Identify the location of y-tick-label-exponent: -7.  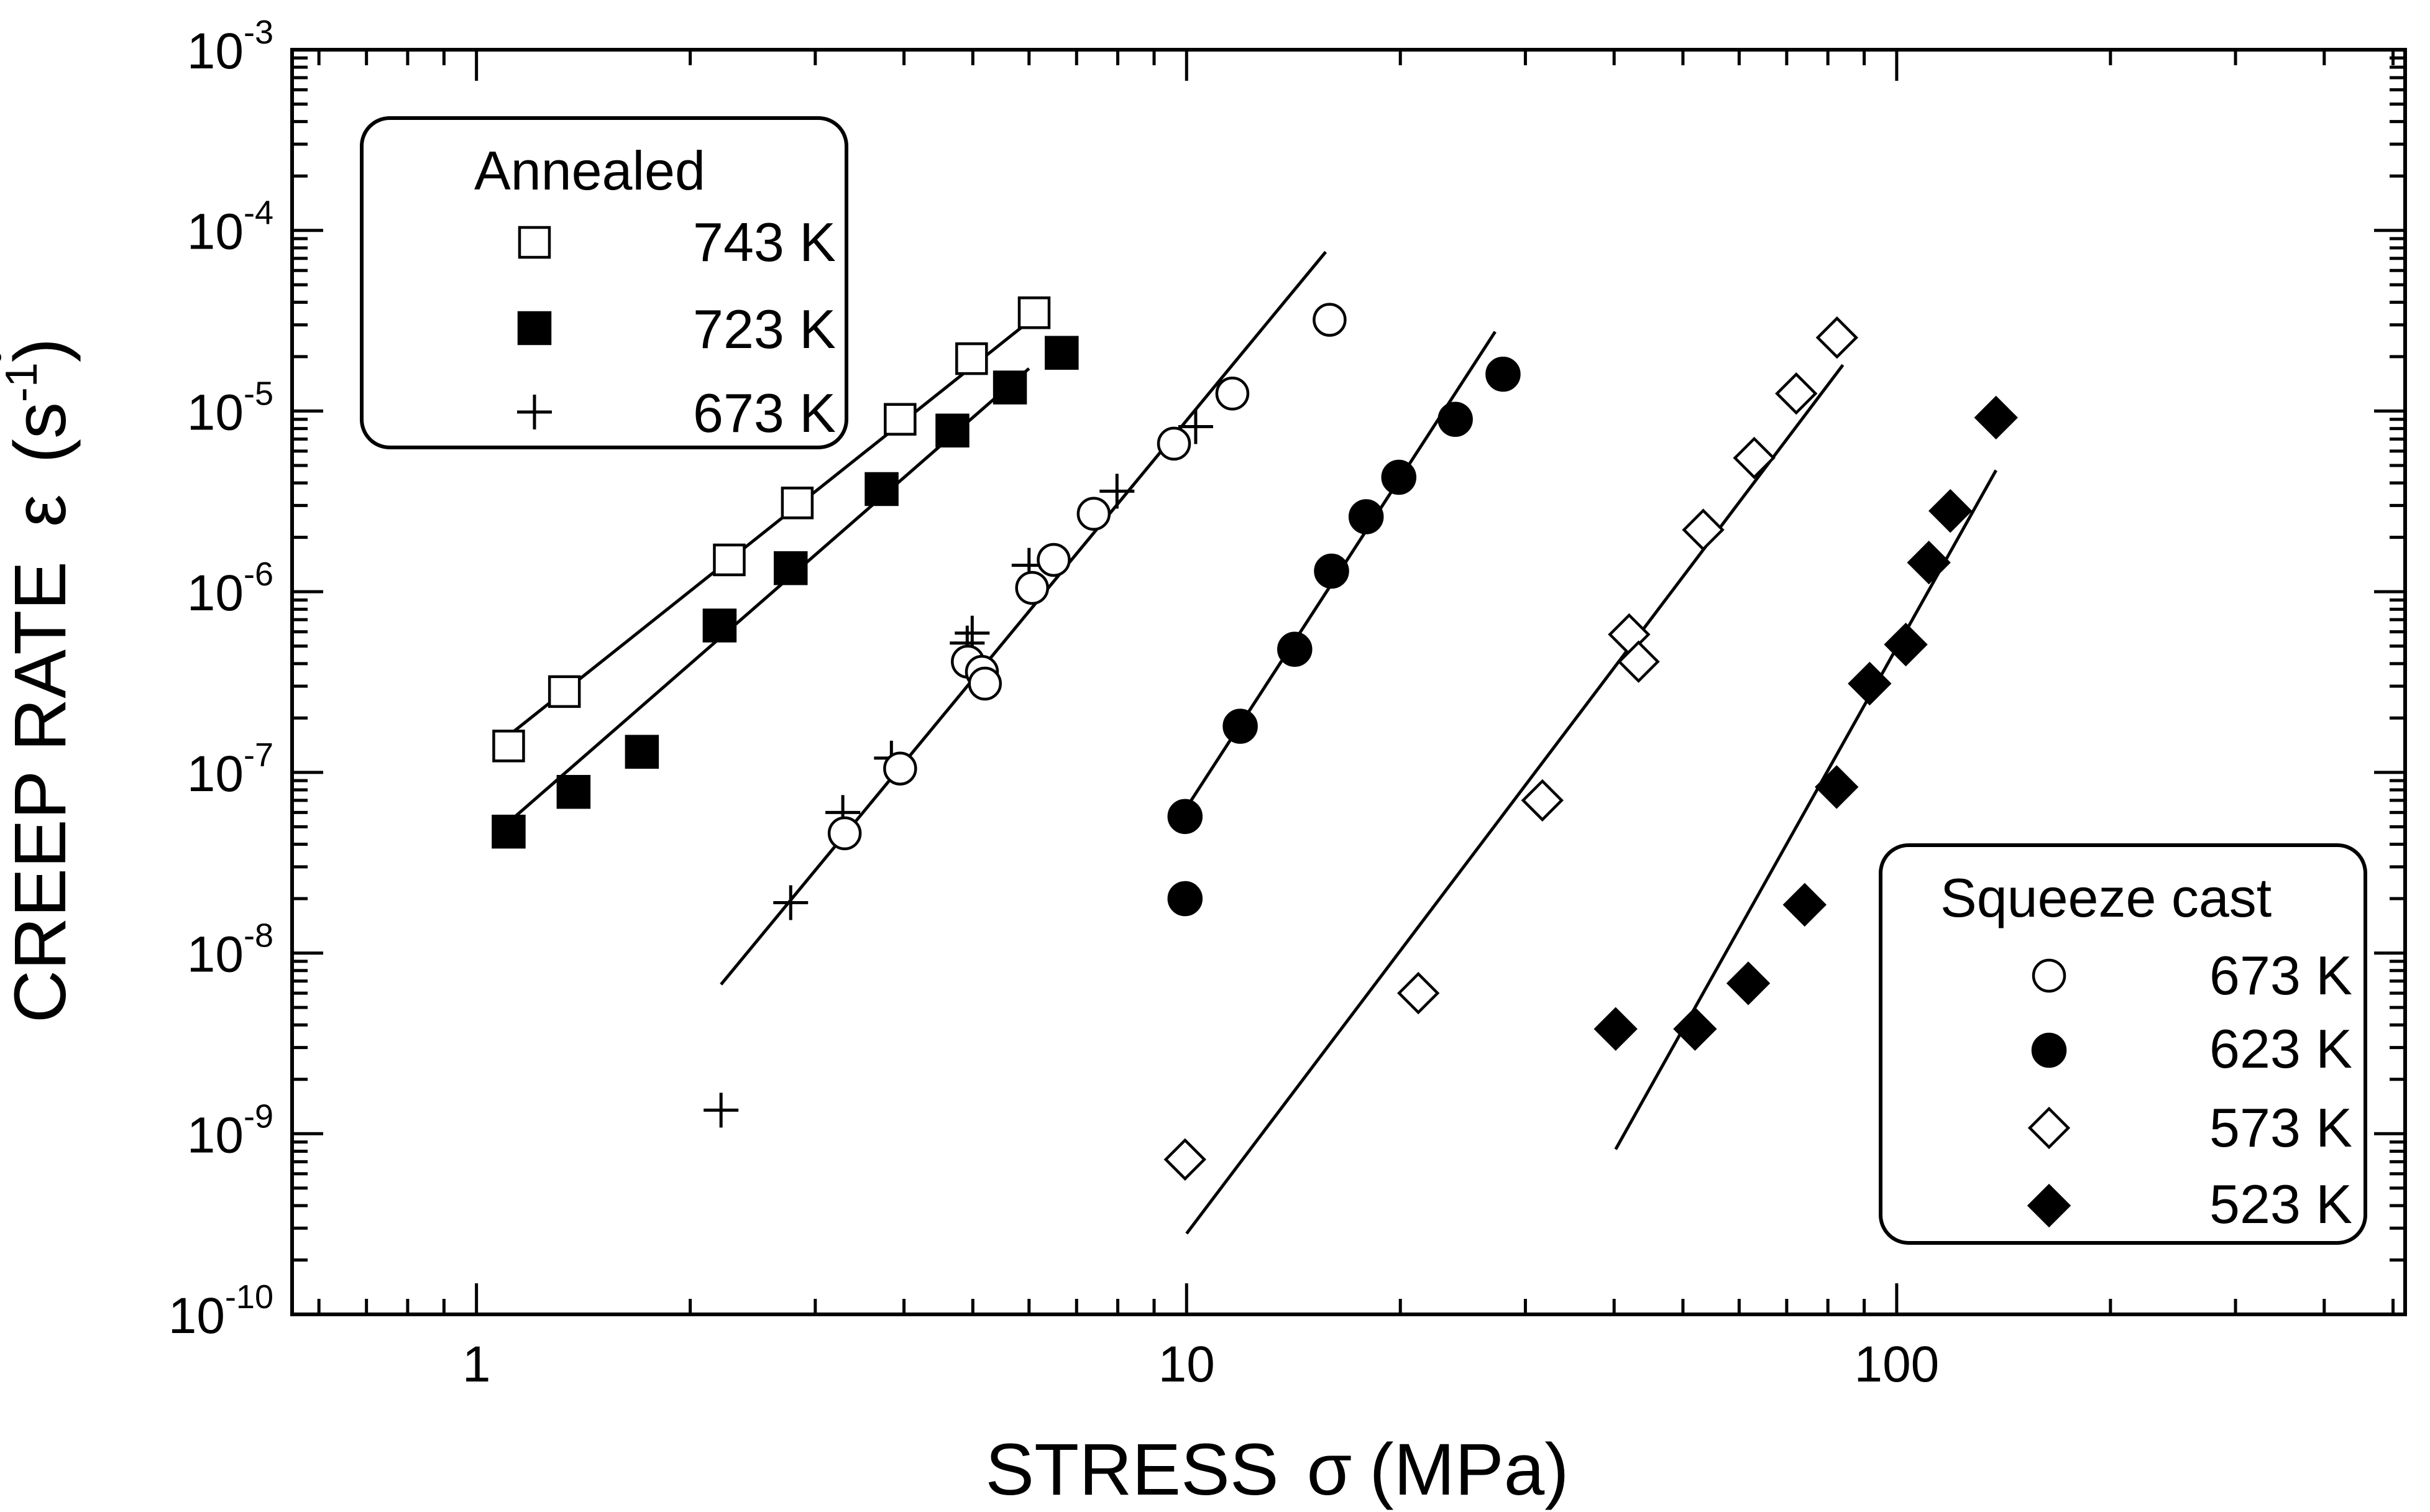
(258, 755).